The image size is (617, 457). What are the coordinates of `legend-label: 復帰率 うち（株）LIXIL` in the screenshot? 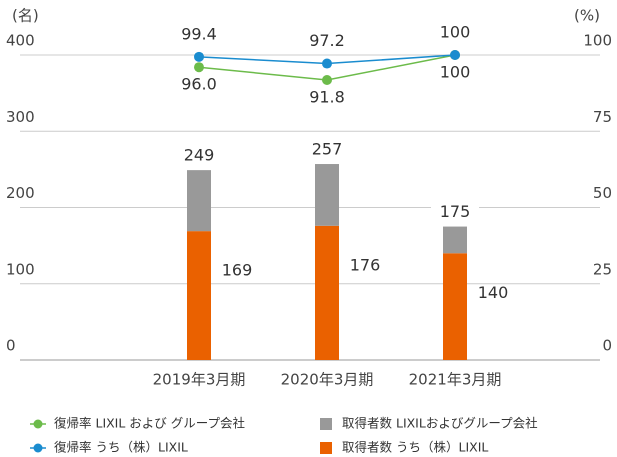 It's located at (121, 447).